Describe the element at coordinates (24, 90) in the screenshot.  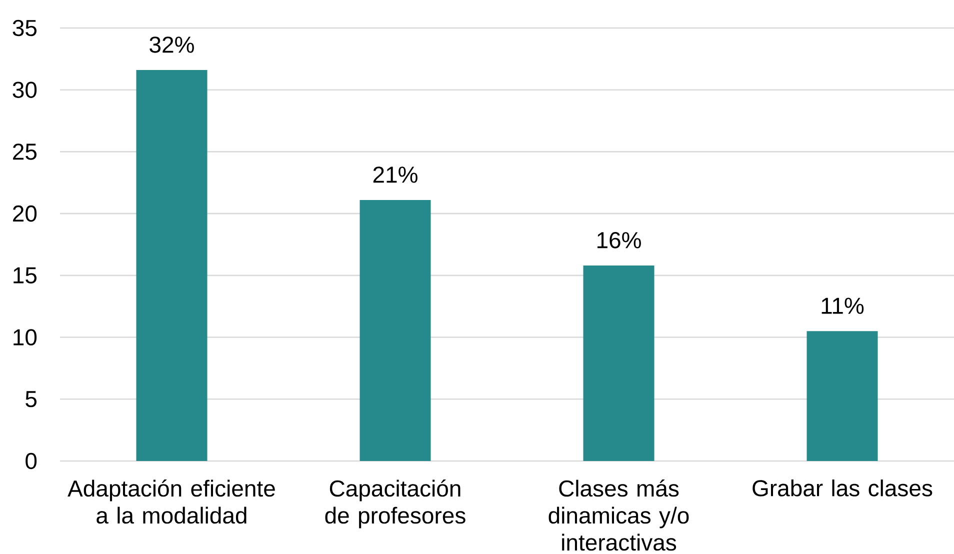
I see `y-tick-label: 30` at that location.